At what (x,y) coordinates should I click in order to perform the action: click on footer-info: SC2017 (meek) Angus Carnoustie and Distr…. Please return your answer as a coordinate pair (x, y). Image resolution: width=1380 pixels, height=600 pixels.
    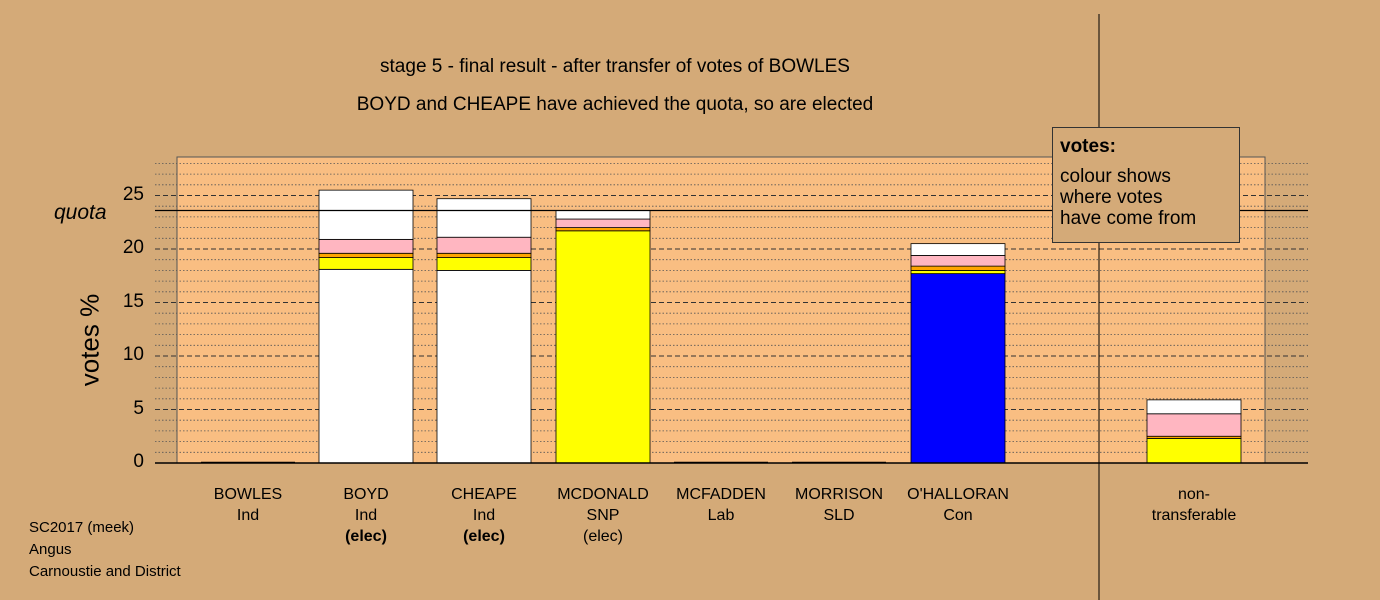
    Looking at the image, I should click on (105, 550).